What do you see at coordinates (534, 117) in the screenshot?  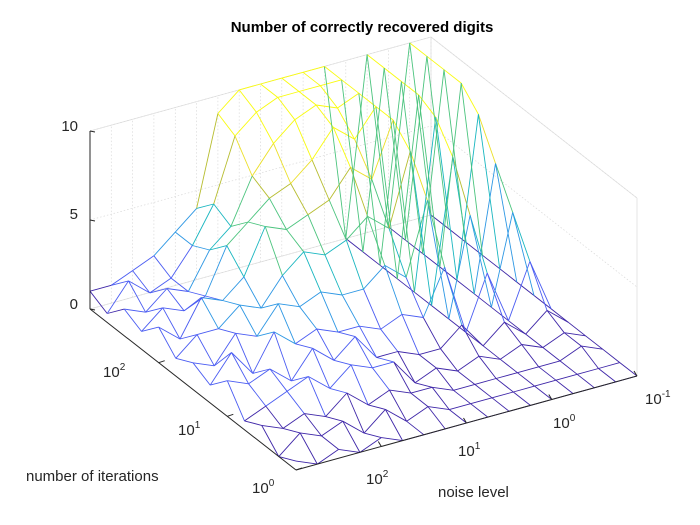 I see `side-wall-z-gridline` at bounding box center [534, 117].